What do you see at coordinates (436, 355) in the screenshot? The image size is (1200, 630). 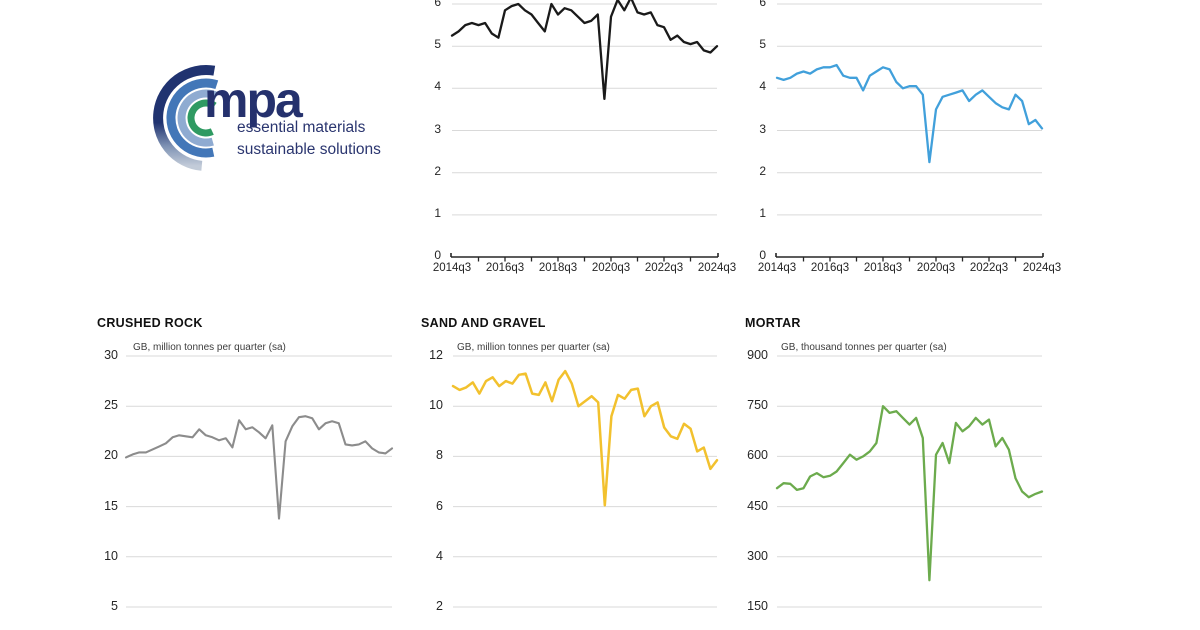 I see `y-axis-tick-label: 12` at bounding box center [436, 355].